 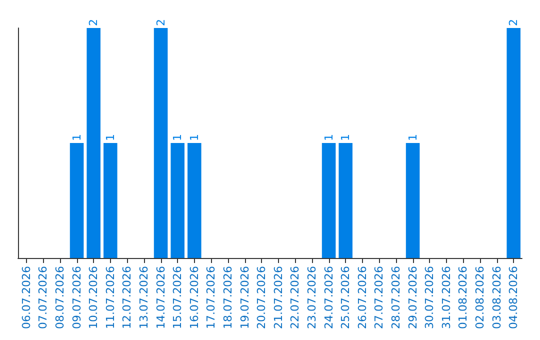 I want to click on x-tick-label: 13.07.2026, so click(x=144, y=298).